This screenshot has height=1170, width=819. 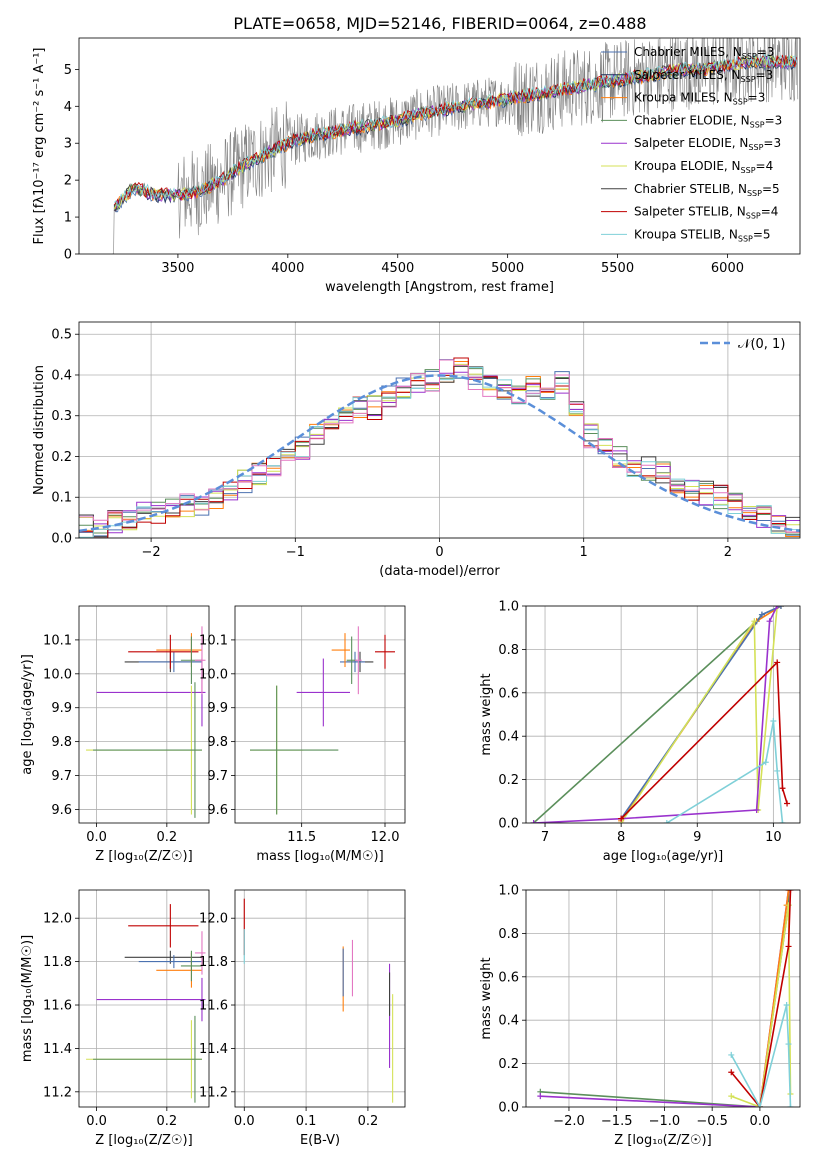 What do you see at coordinates (706, 213) in the screenshot?
I see `legend-label: Salpeter STELIB, NSSP=4` at bounding box center [706, 213].